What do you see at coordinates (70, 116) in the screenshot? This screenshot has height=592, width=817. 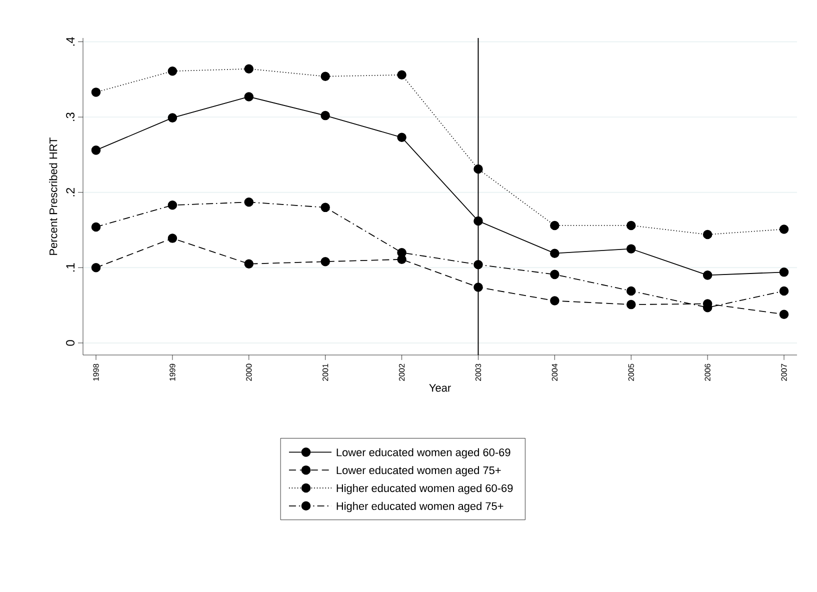 I see `y-tick-label: .3` at bounding box center [70, 116].